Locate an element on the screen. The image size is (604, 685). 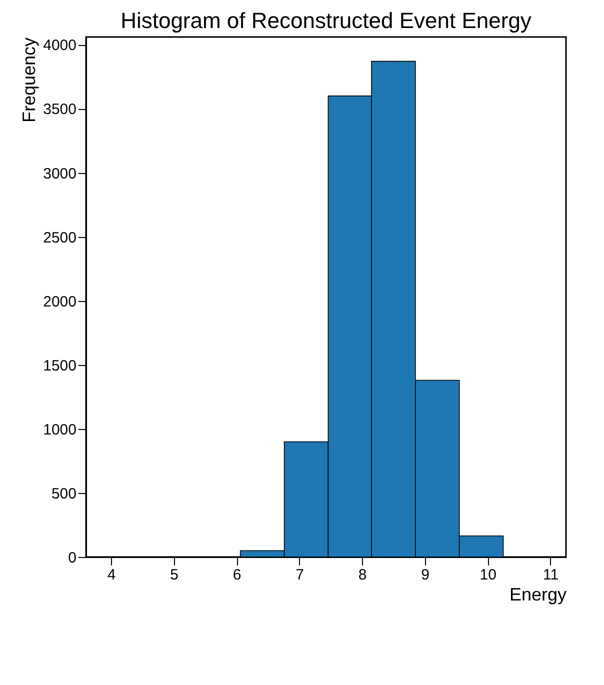
x-tick-label: 4 is located at coordinates (111, 575).